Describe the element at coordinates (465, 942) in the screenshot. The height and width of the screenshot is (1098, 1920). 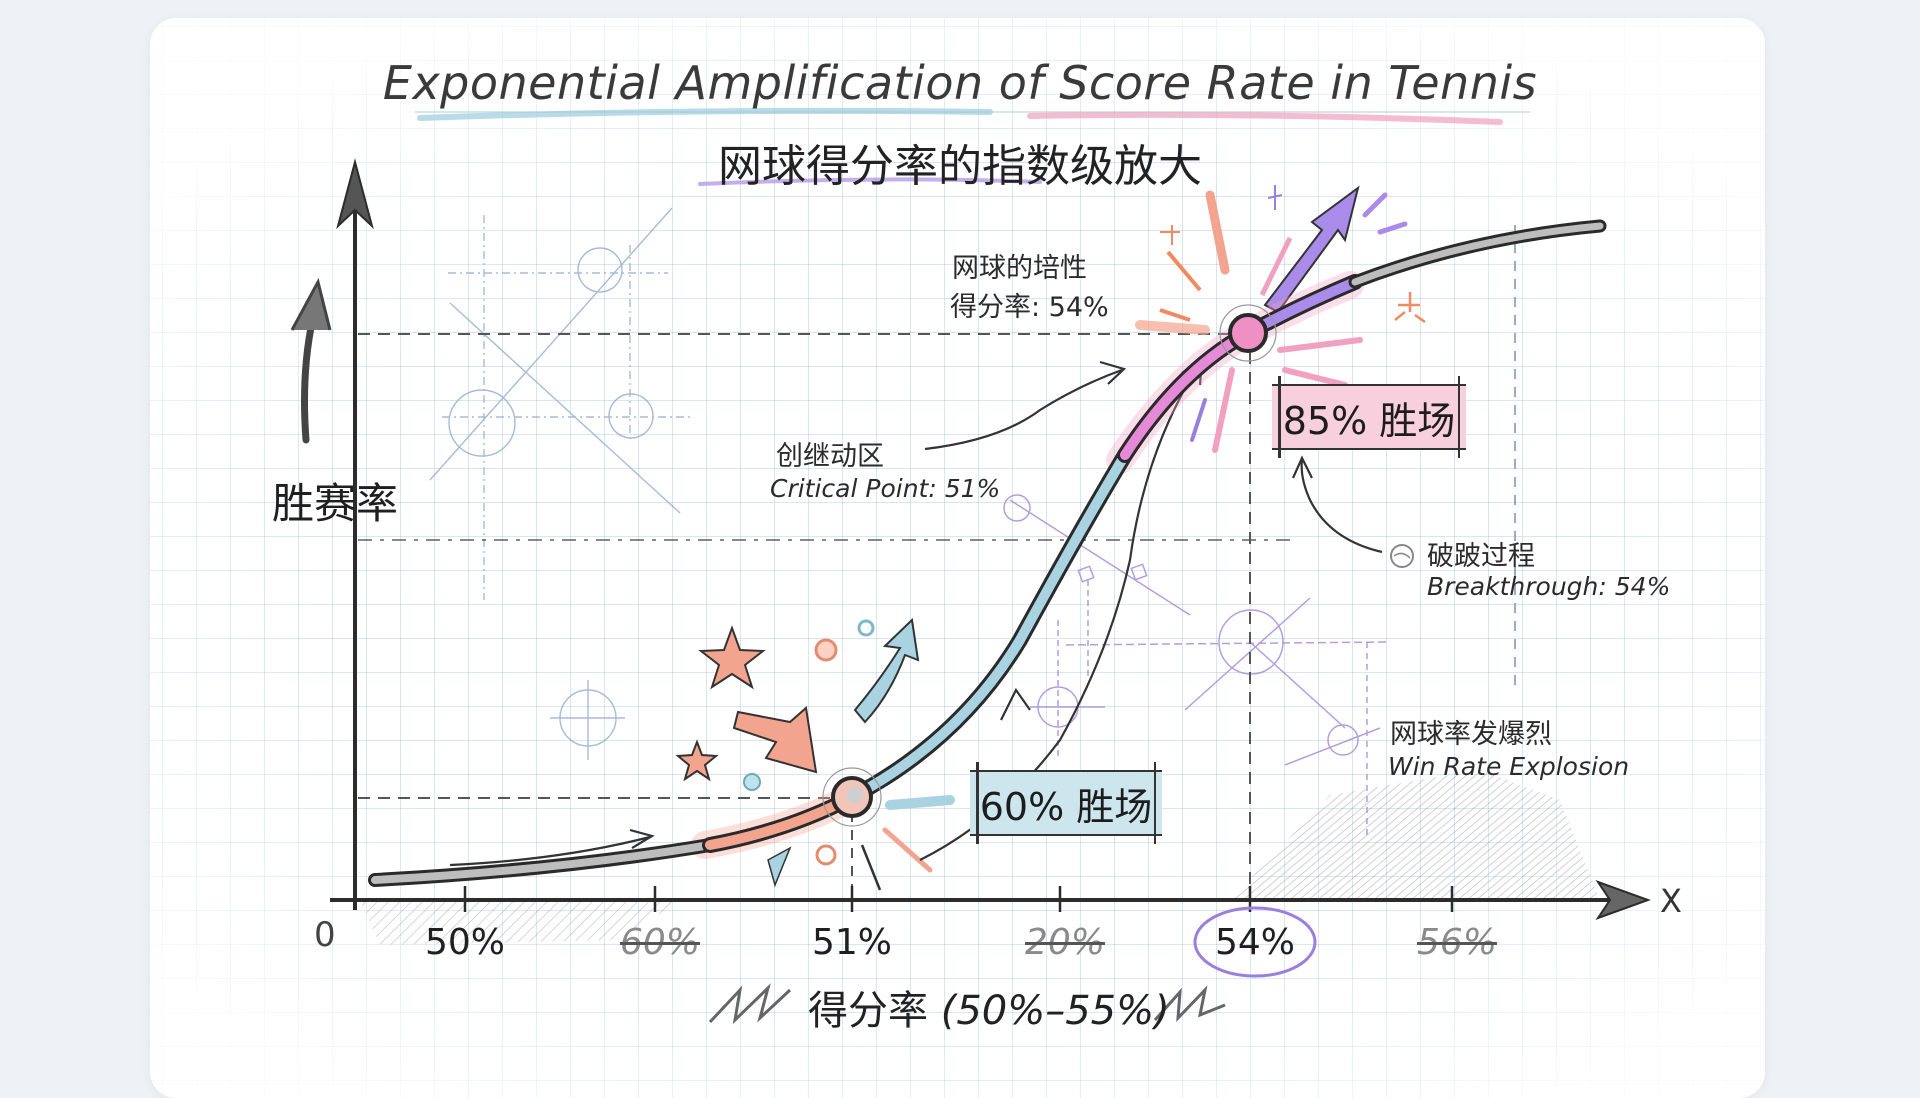
I see `x-tick-50: 50%` at that location.